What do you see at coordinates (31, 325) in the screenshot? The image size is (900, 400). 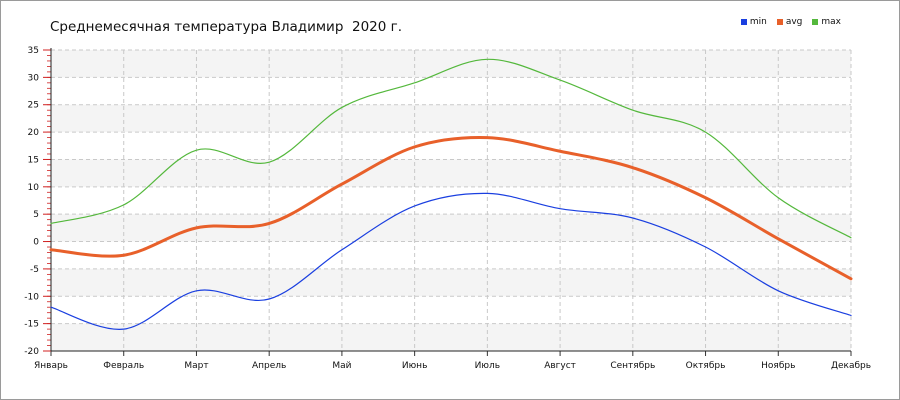 I see `y-tick-label: -15` at bounding box center [31, 325].